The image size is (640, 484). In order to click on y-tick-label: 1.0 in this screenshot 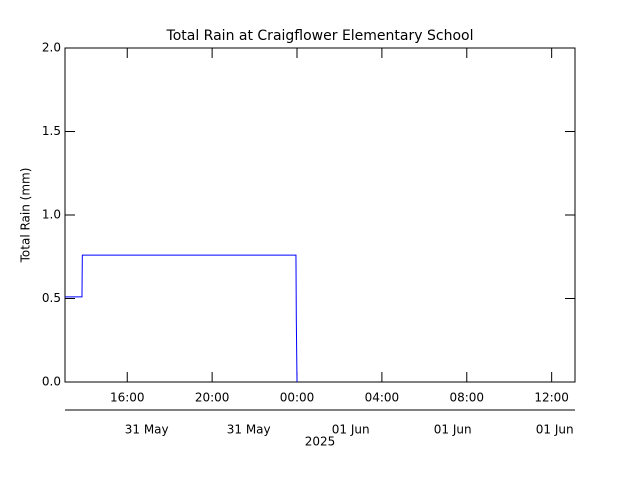, I will do `click(51, 215)`.